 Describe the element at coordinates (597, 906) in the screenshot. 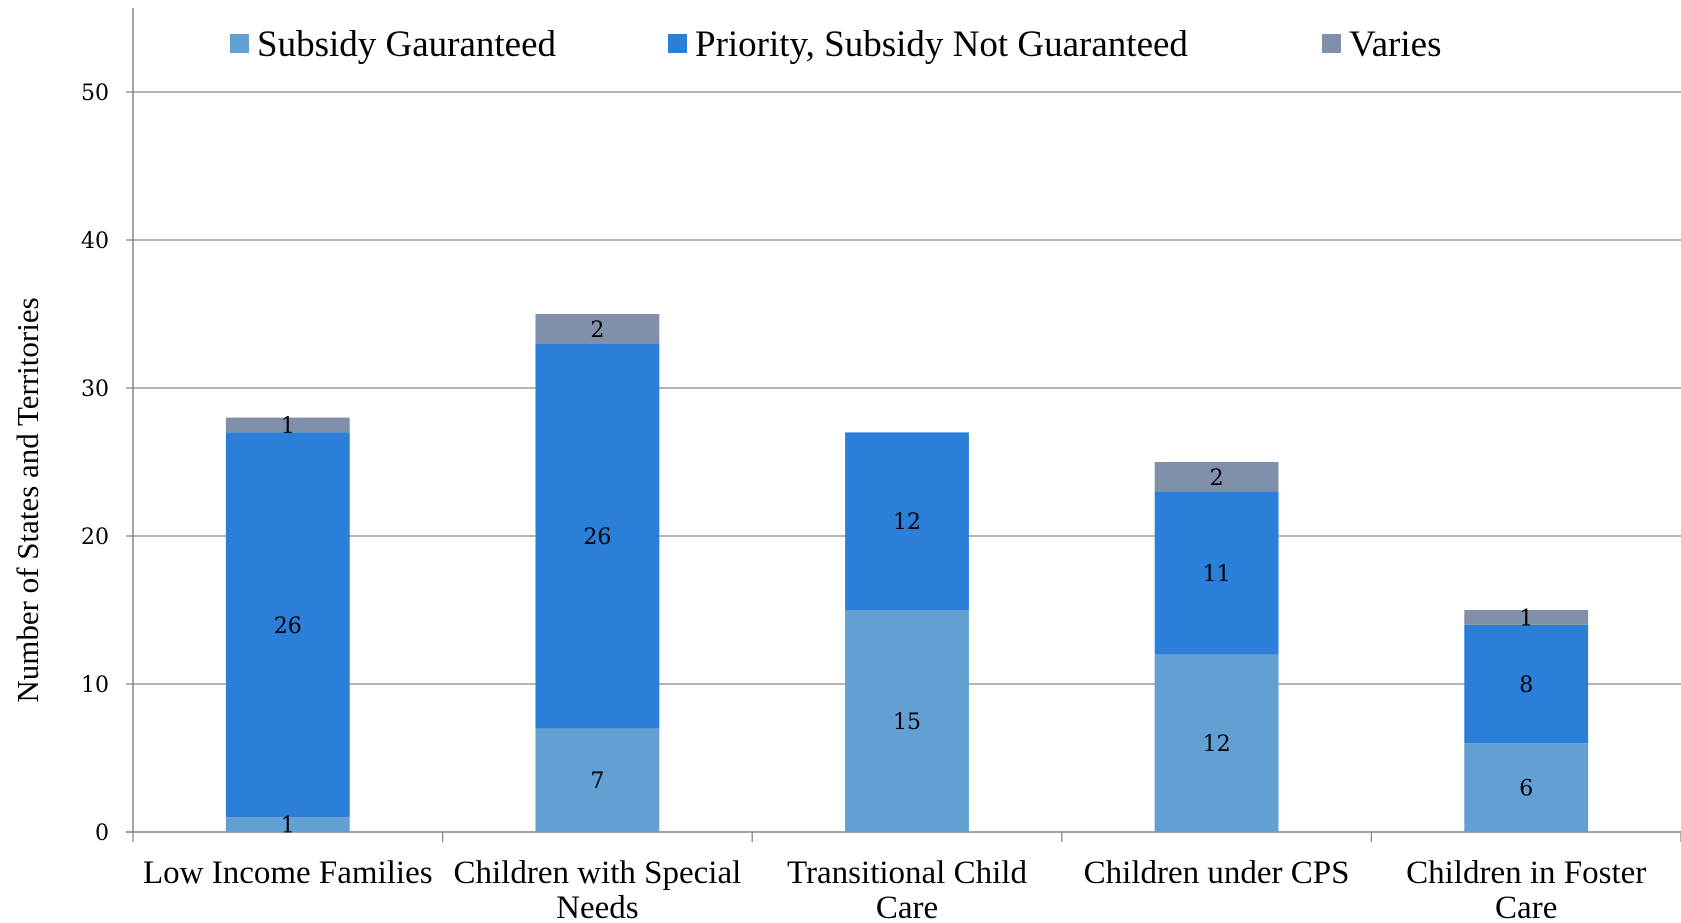

I see `x-tick-label: Needs` at that location.